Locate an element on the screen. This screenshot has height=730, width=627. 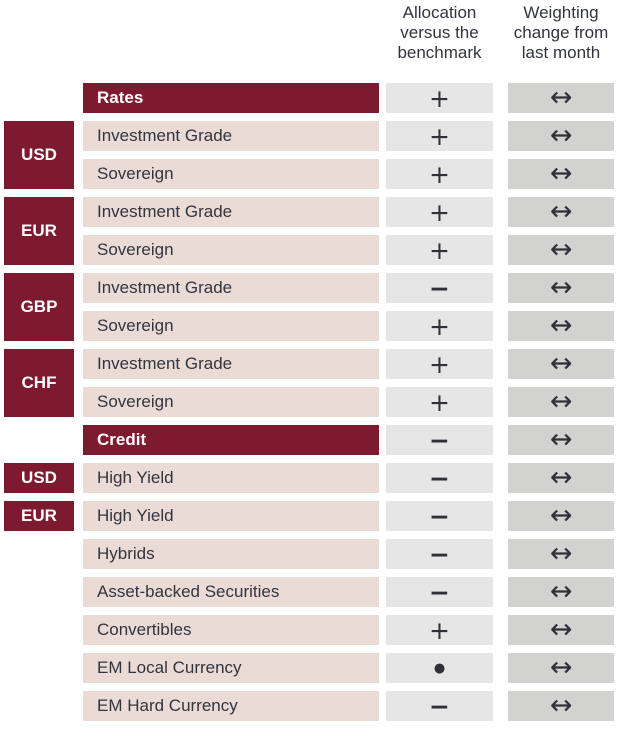
allocation-column-header: Allocation versus the benchmark is located at coordinates (439, 32).